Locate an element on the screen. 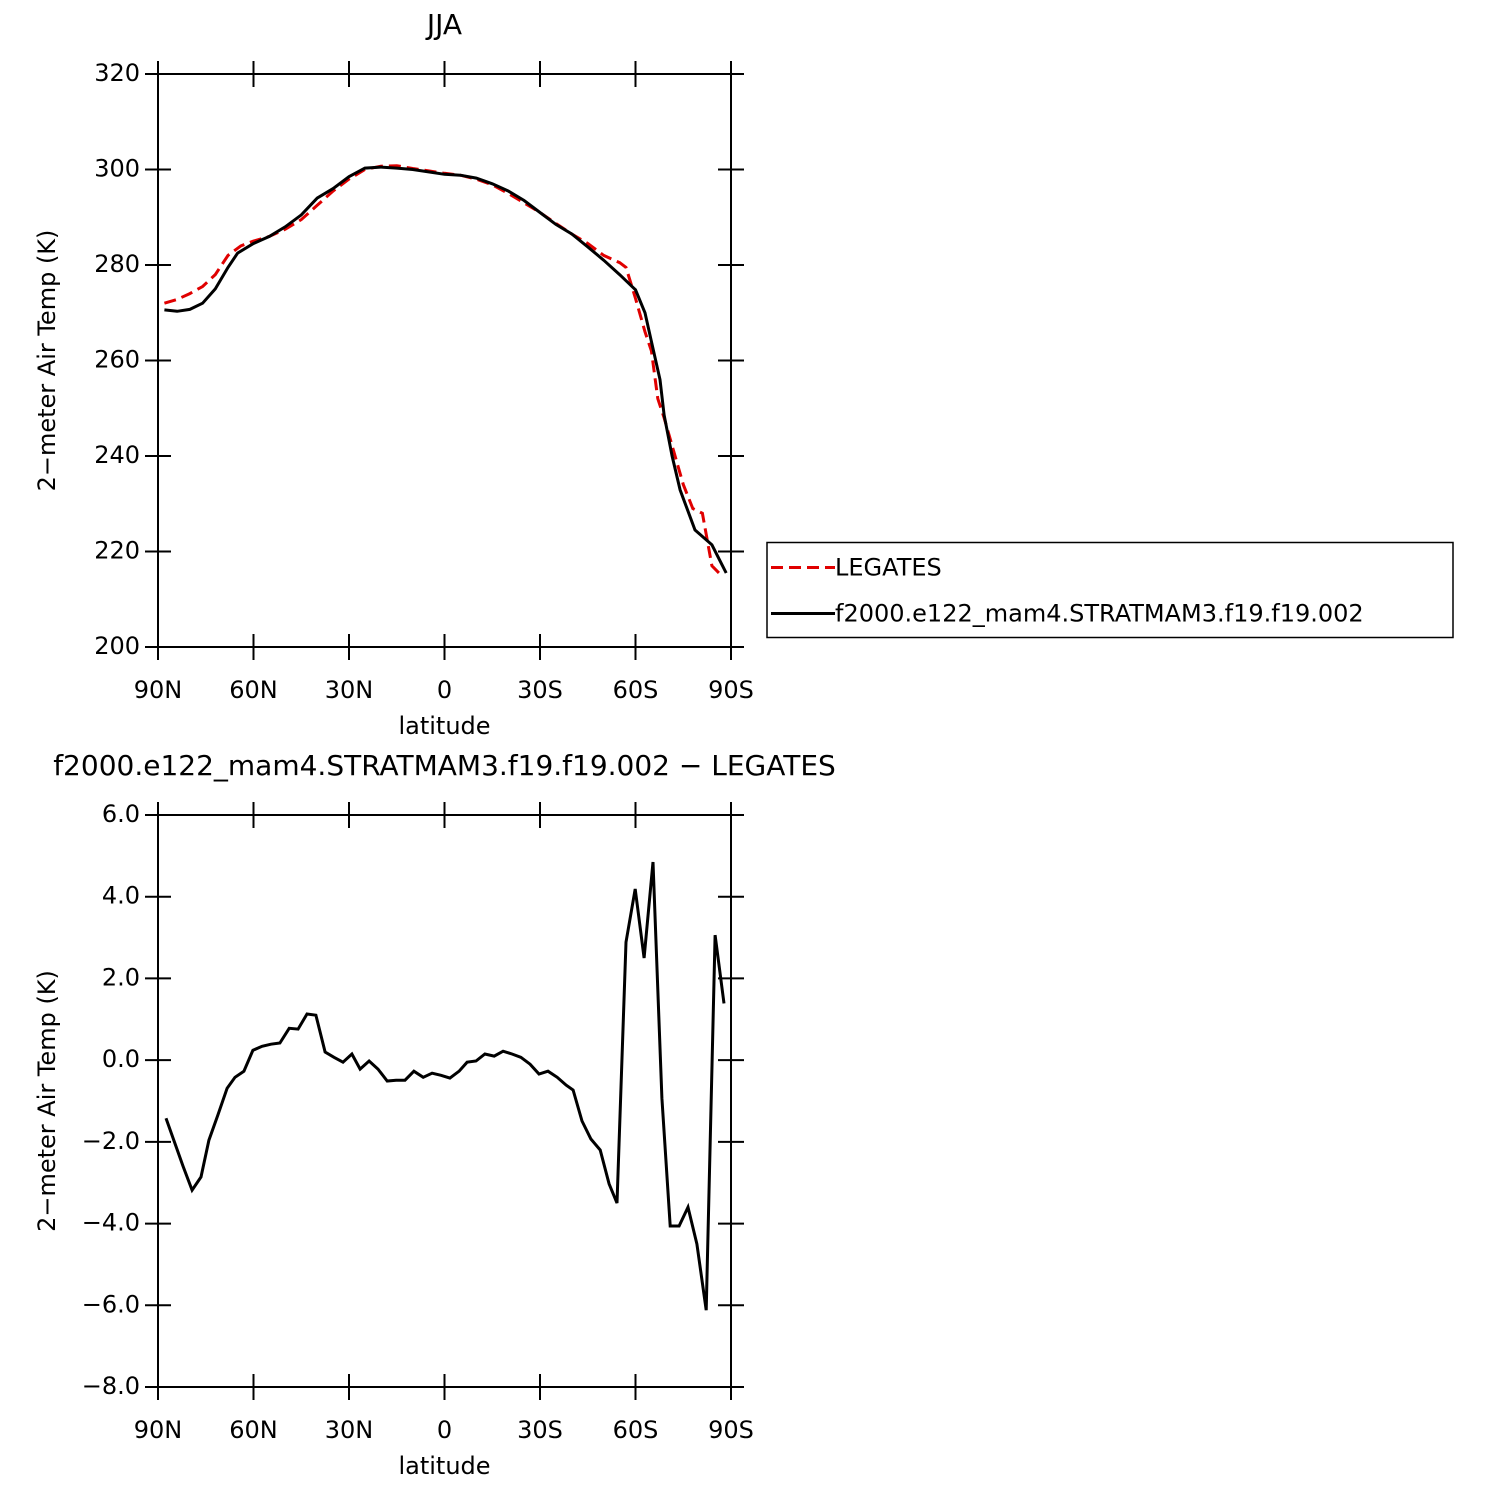  y-tick-label: 200 is located at coordinates (117, 646).